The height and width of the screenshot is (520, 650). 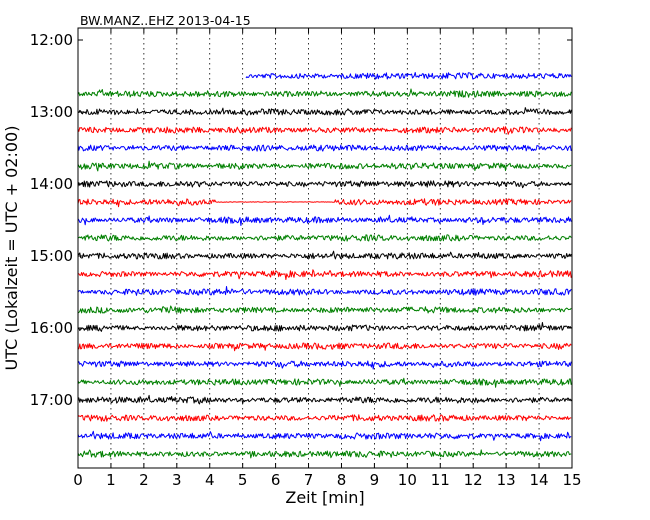 What do you see at coordinates (51, 40) in the screenshot?
I see `y-tick-label-12:00: 12:00` at bounding box center [51, 40].